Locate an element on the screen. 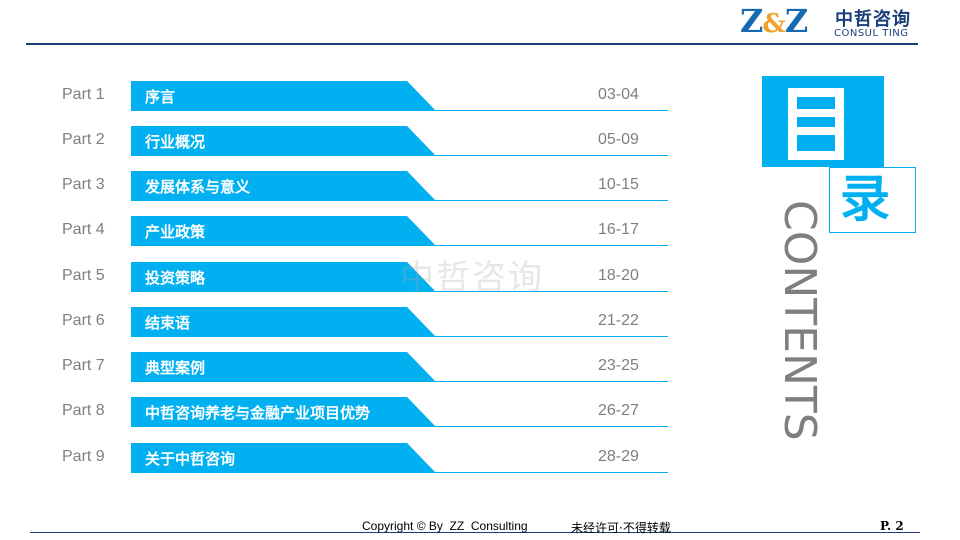  toc-title-banner: 投资策略 is located at coordinates (283, 277).